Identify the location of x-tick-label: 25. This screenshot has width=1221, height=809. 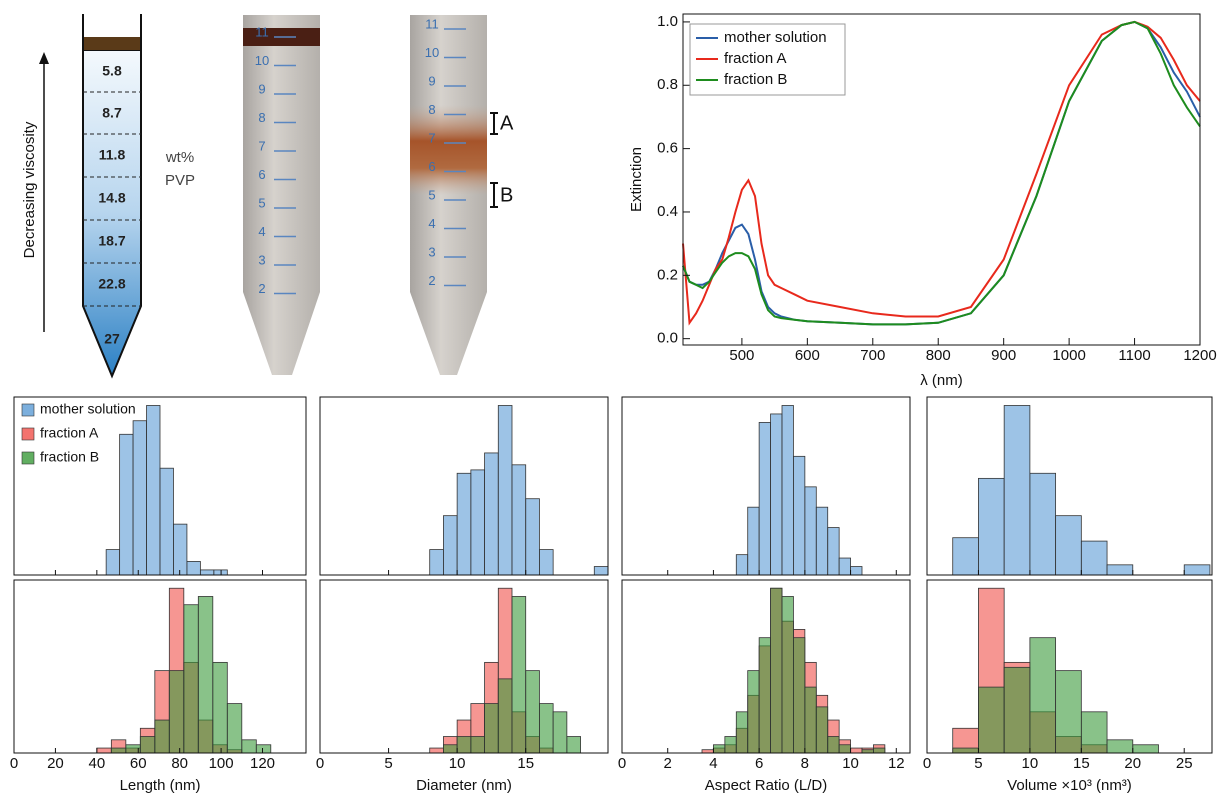
(1184, 763).